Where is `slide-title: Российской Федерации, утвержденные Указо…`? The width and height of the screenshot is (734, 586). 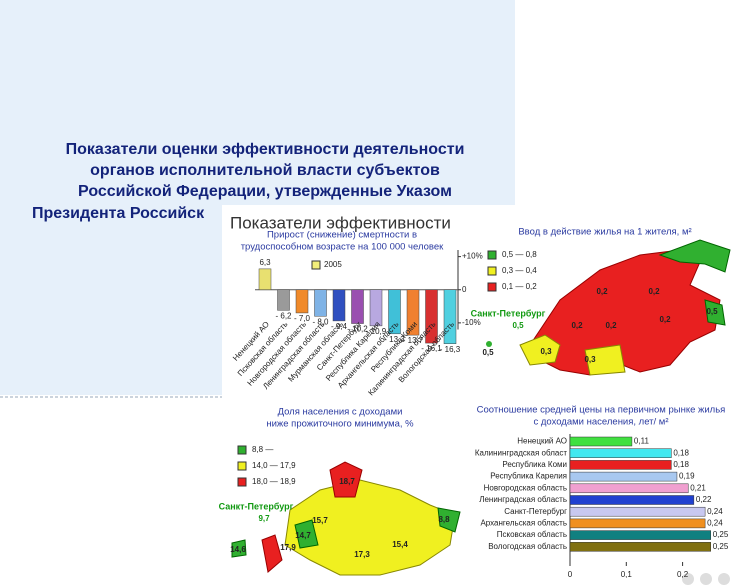
slide-title: Российской Федерации, утвержденные Указо… is located at coordinates (265, 191).